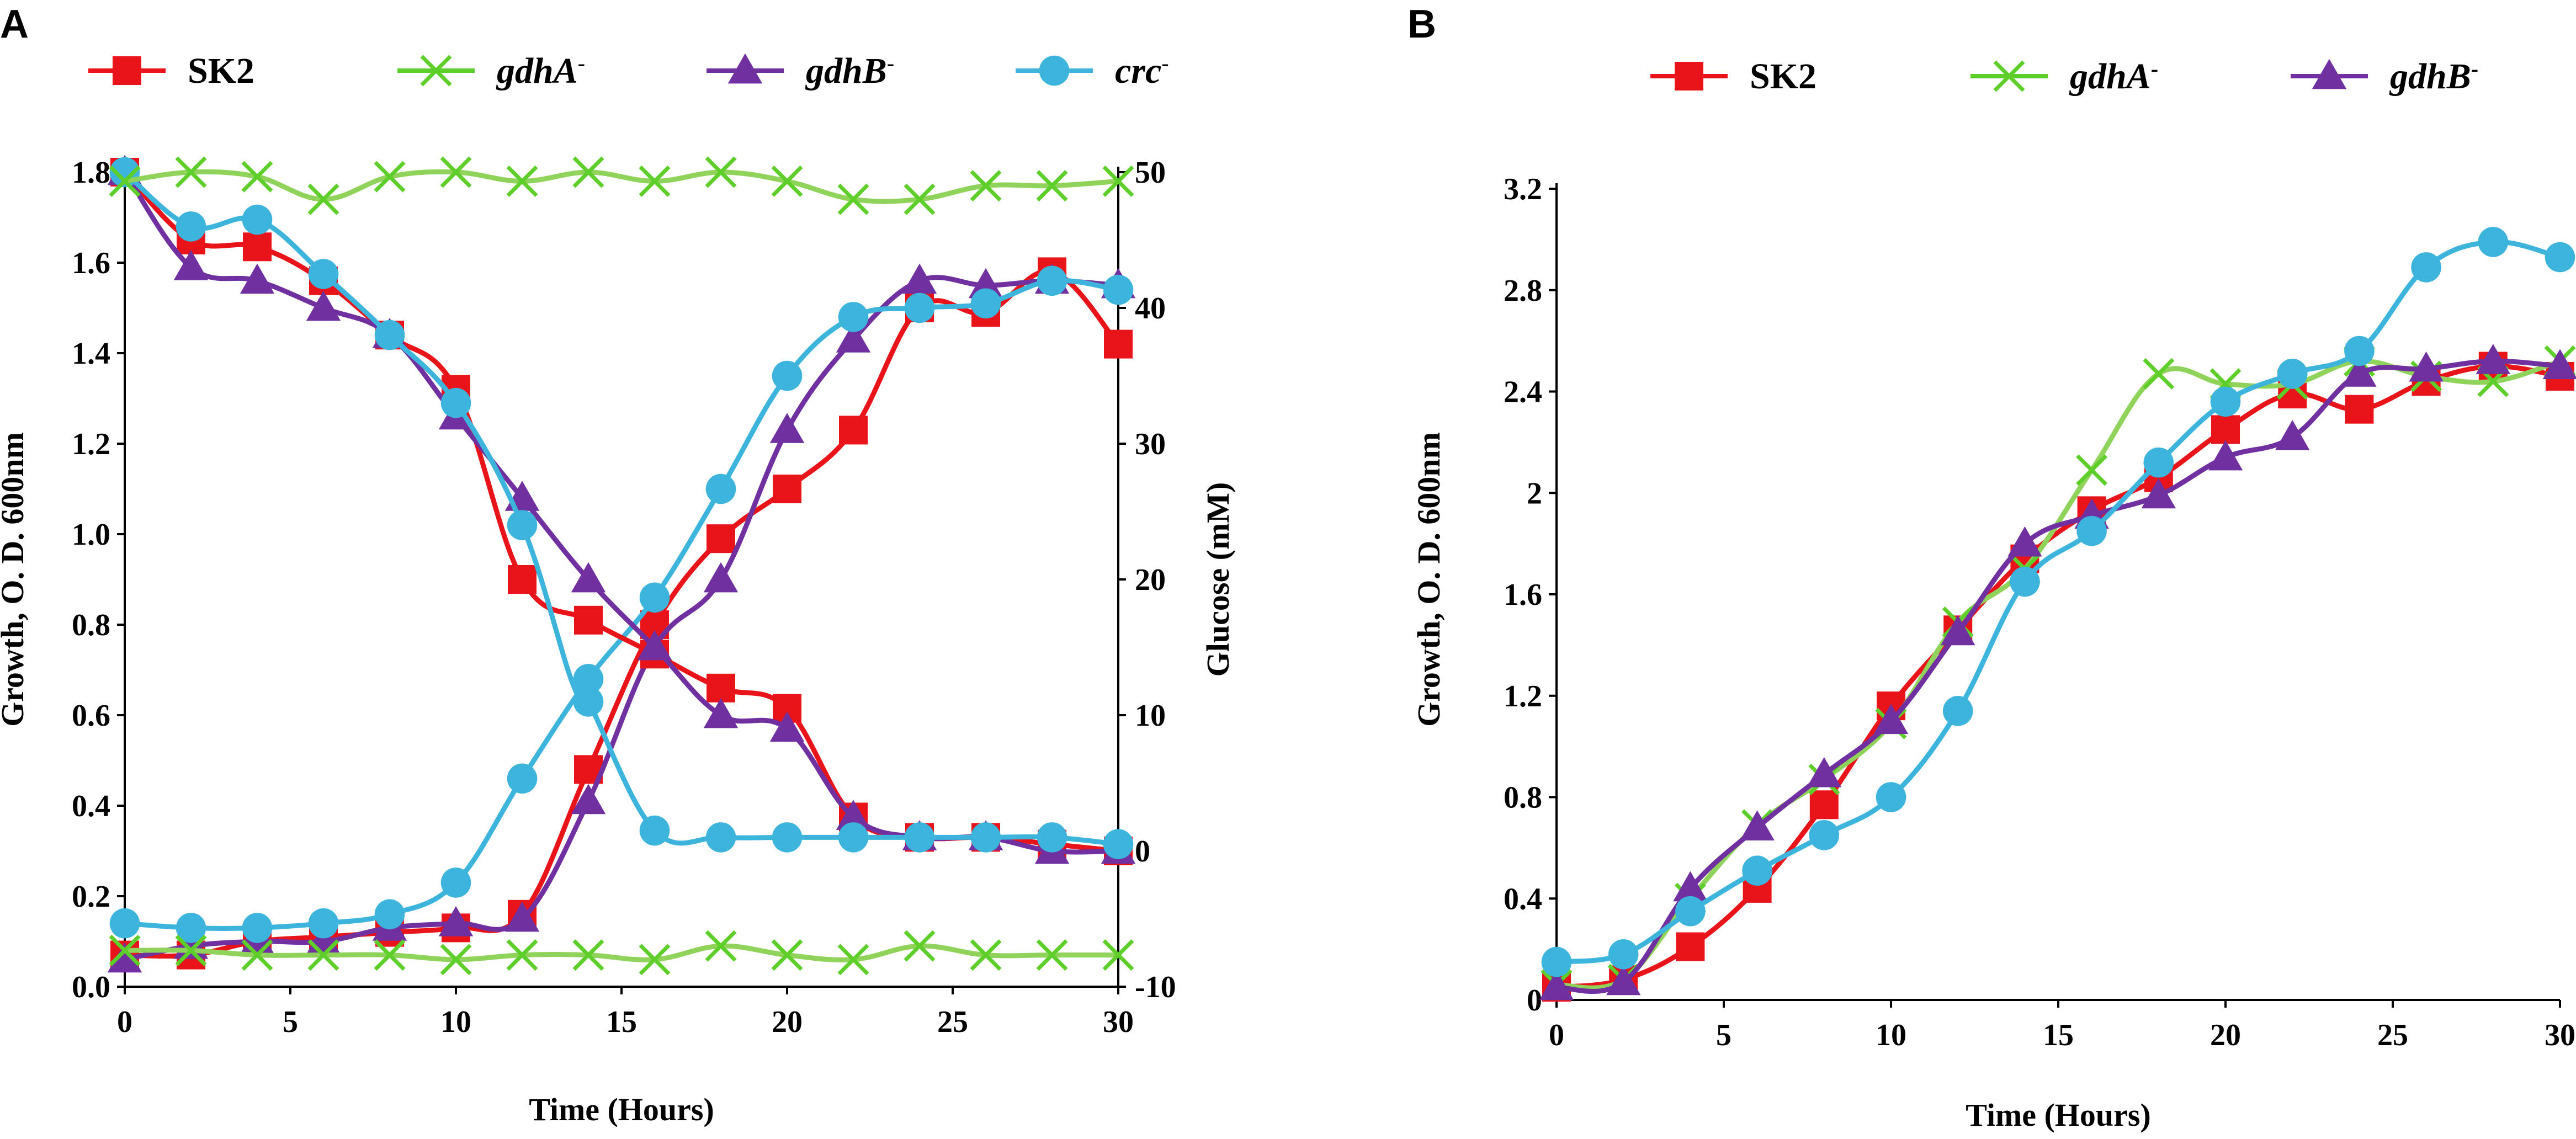 This screenshot has height=1139, width=2576. What do you see at coordinates (1150, 308) in the screenshot?
I see `y-right-tick-label: 40` at bounding box center [1150, 308].